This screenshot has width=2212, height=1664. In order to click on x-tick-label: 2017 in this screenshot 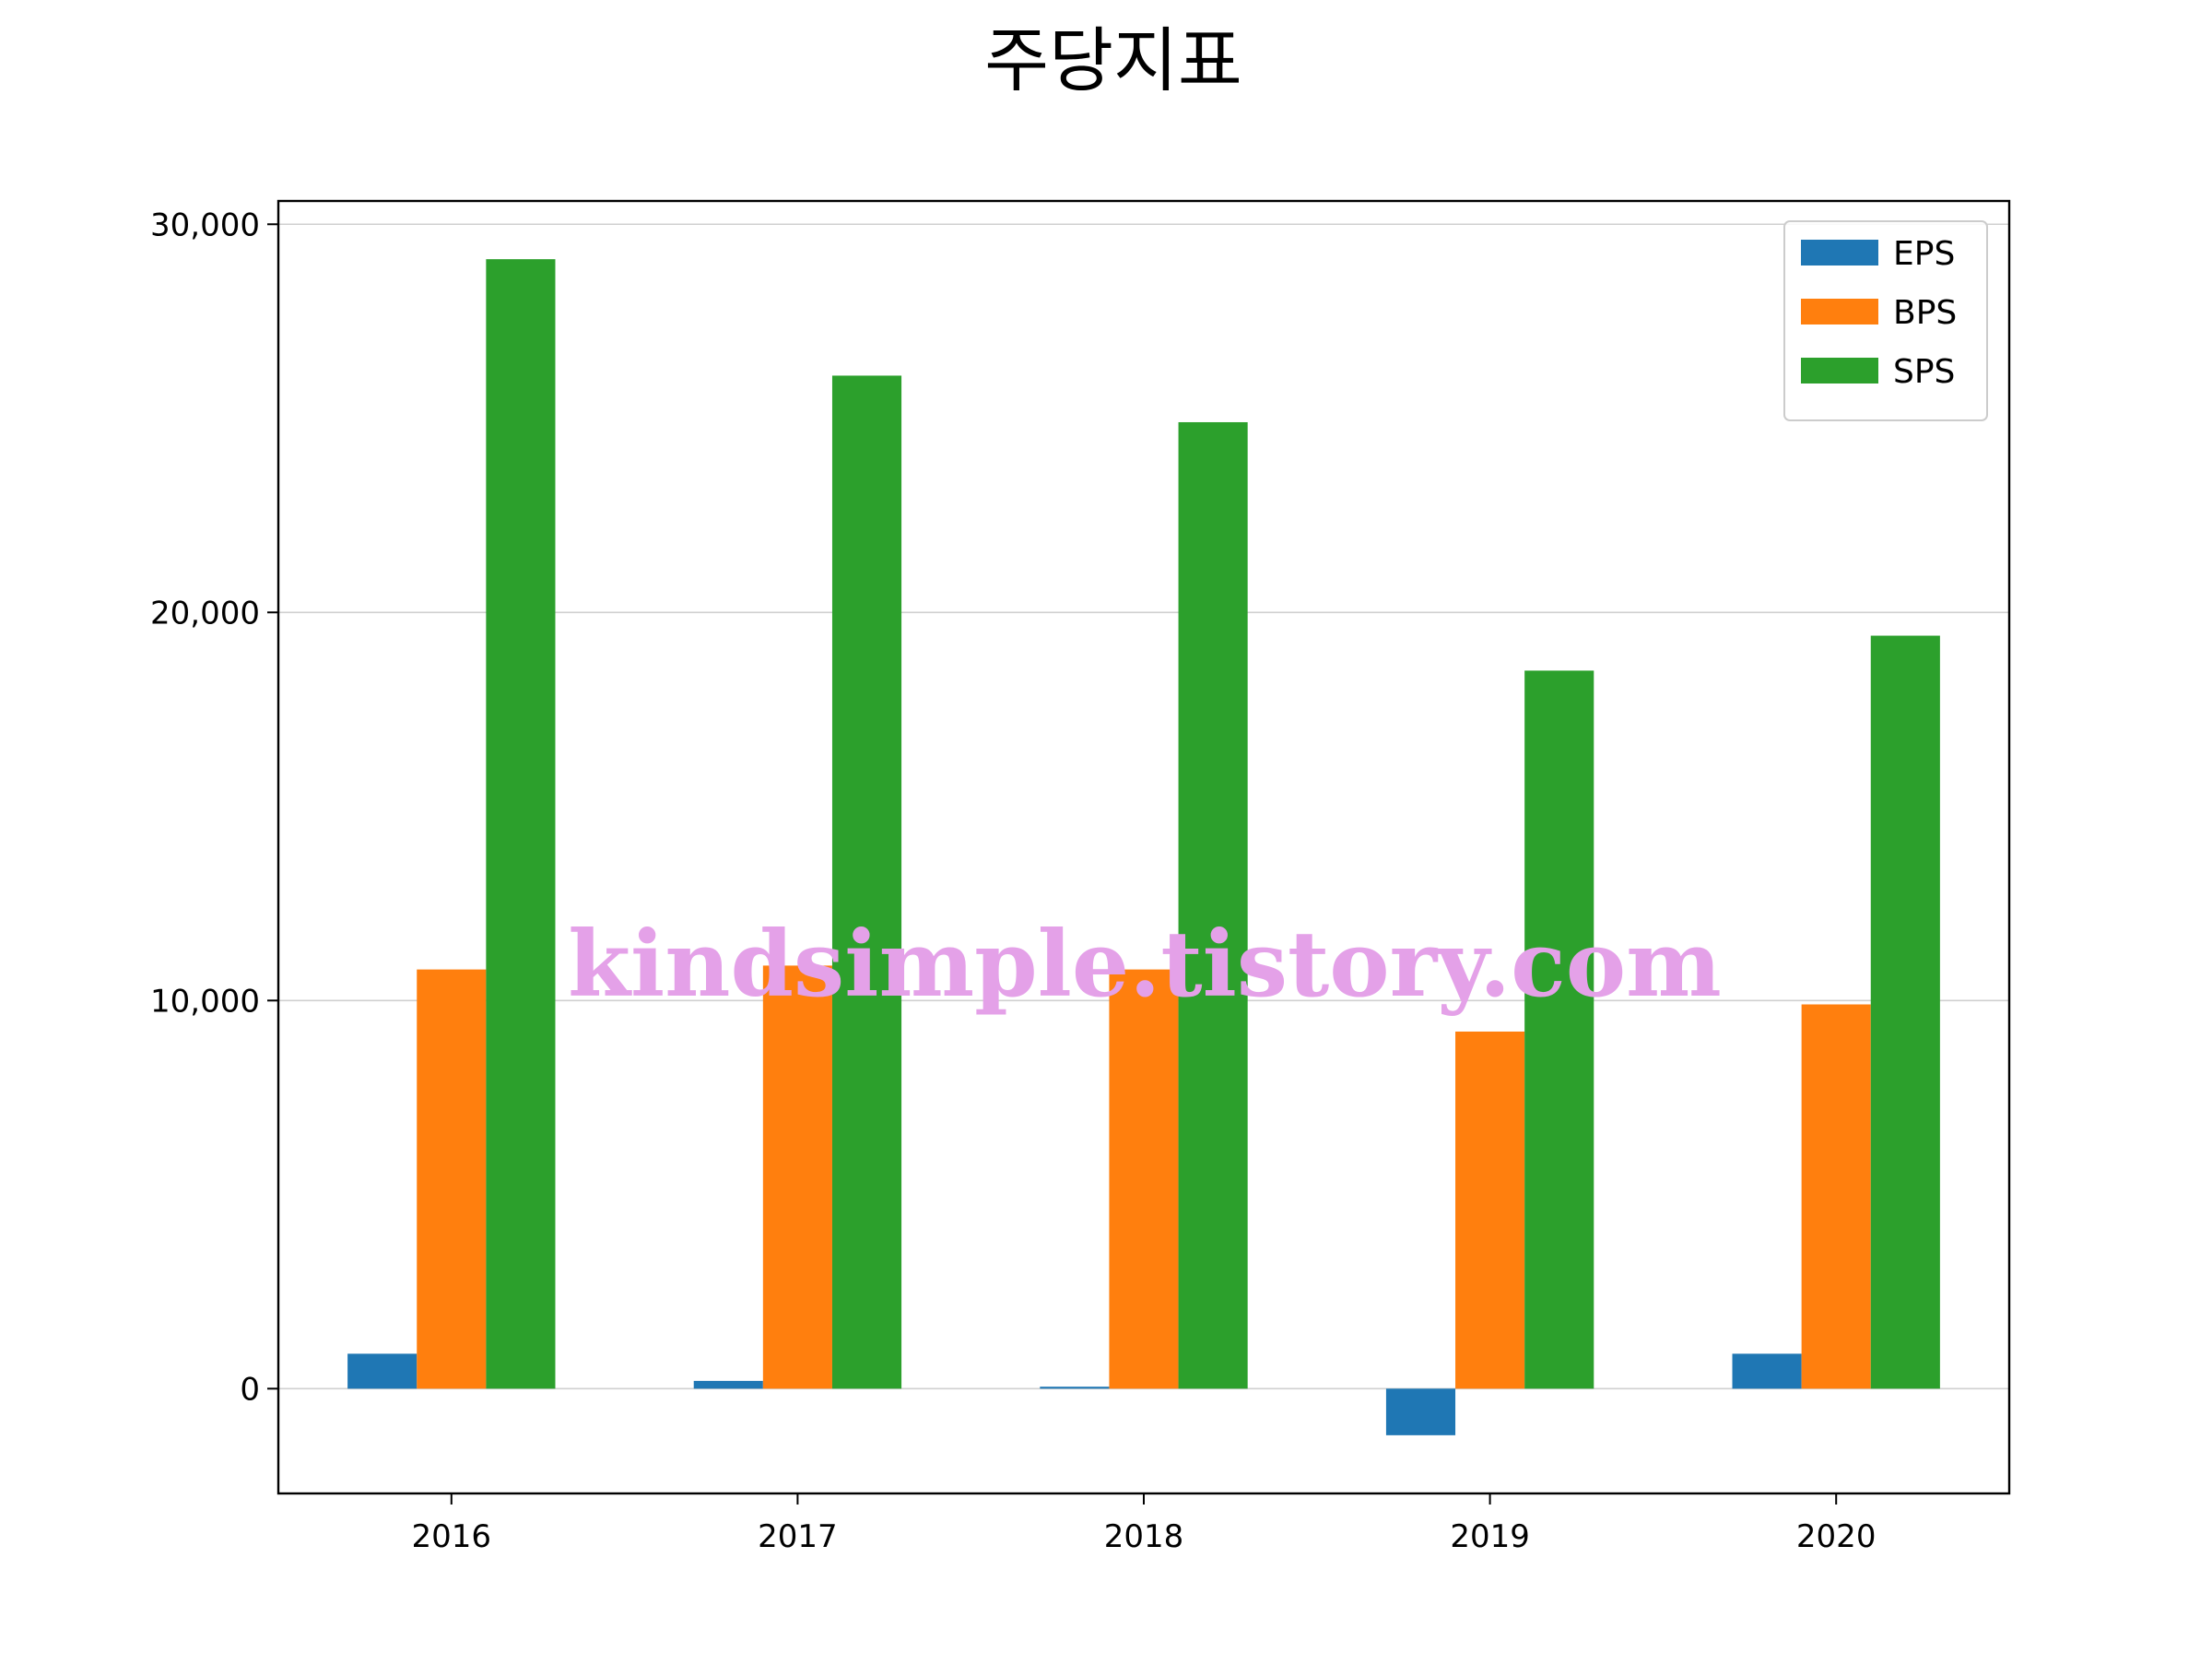, I will do `click(798, 1536)`.